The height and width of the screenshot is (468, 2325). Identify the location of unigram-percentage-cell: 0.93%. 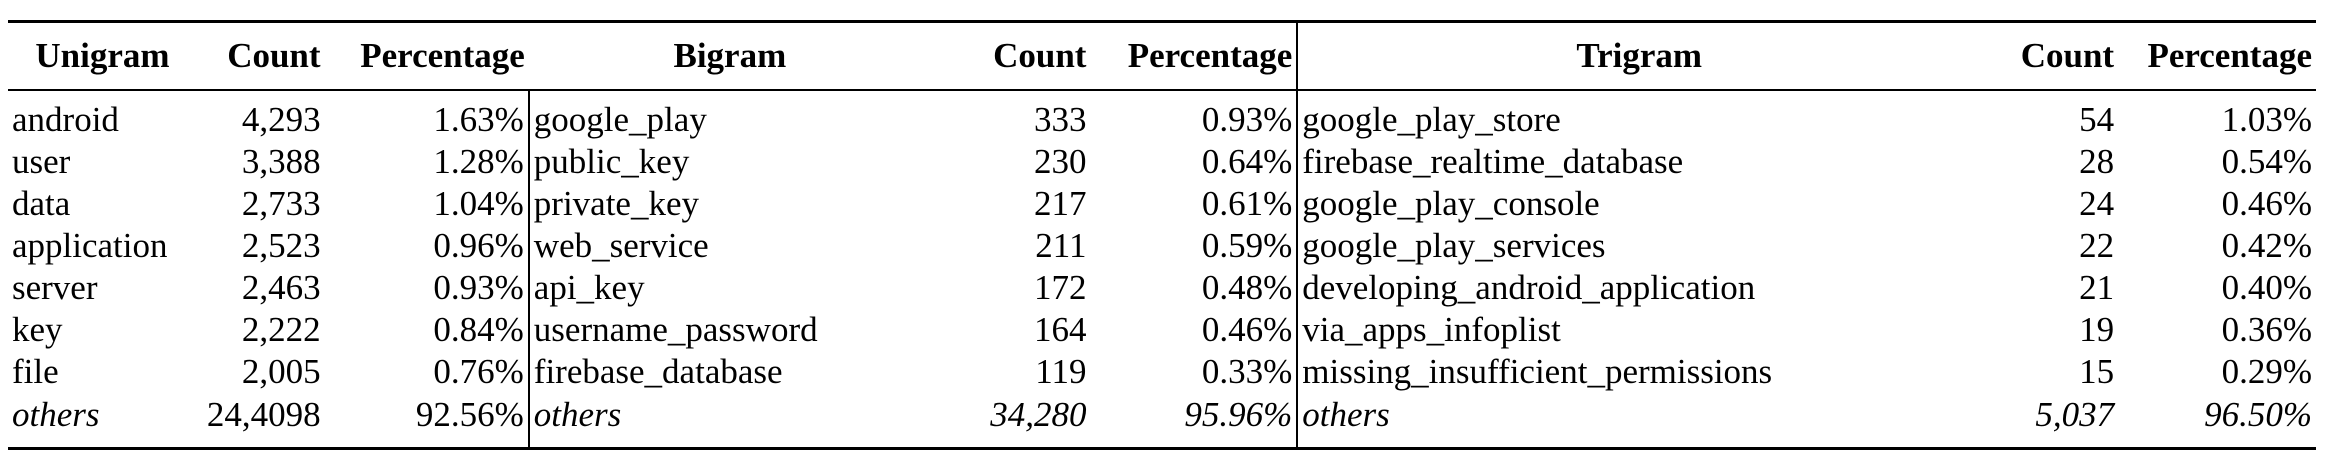
(427, 288).